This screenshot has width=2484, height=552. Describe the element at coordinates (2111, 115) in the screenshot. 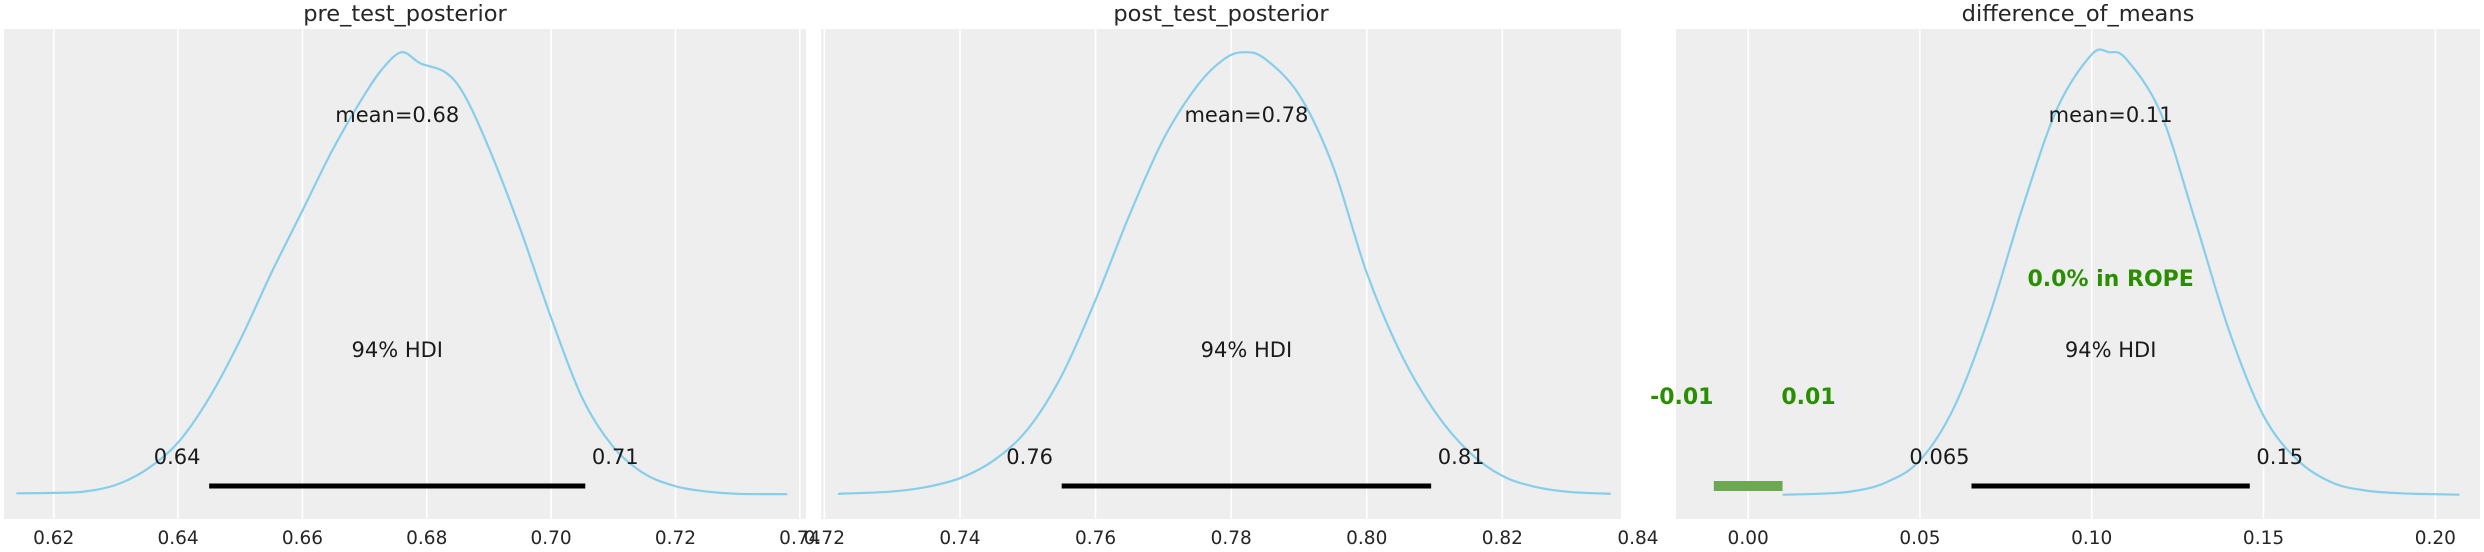

I see `mean-label: mean=0.11` at that location.